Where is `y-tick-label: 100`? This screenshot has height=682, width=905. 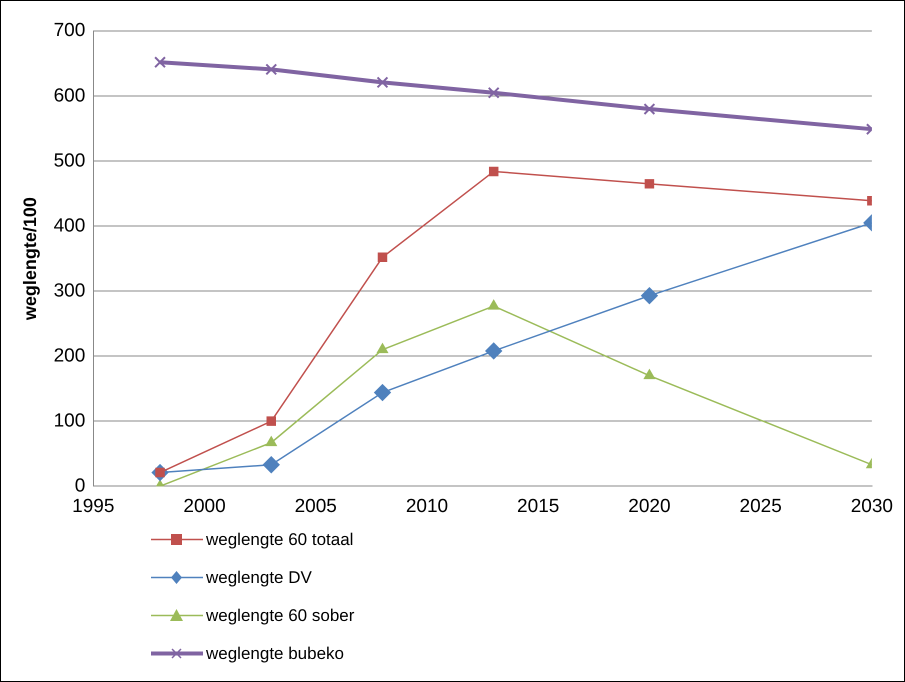
y-tick-label: 100 is located at coordinates (70, 421).